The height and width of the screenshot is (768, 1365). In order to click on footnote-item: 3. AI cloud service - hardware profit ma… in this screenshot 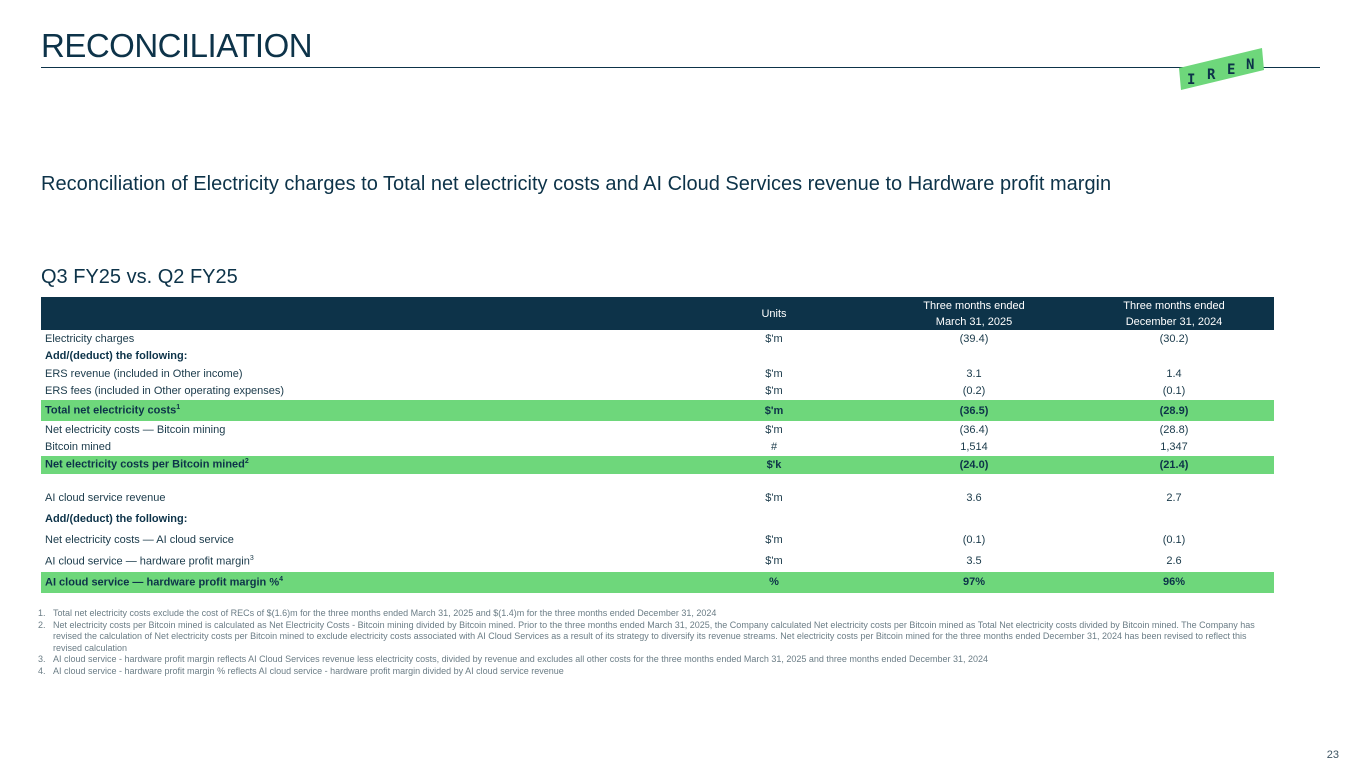, I will do `click(658, 660)`.